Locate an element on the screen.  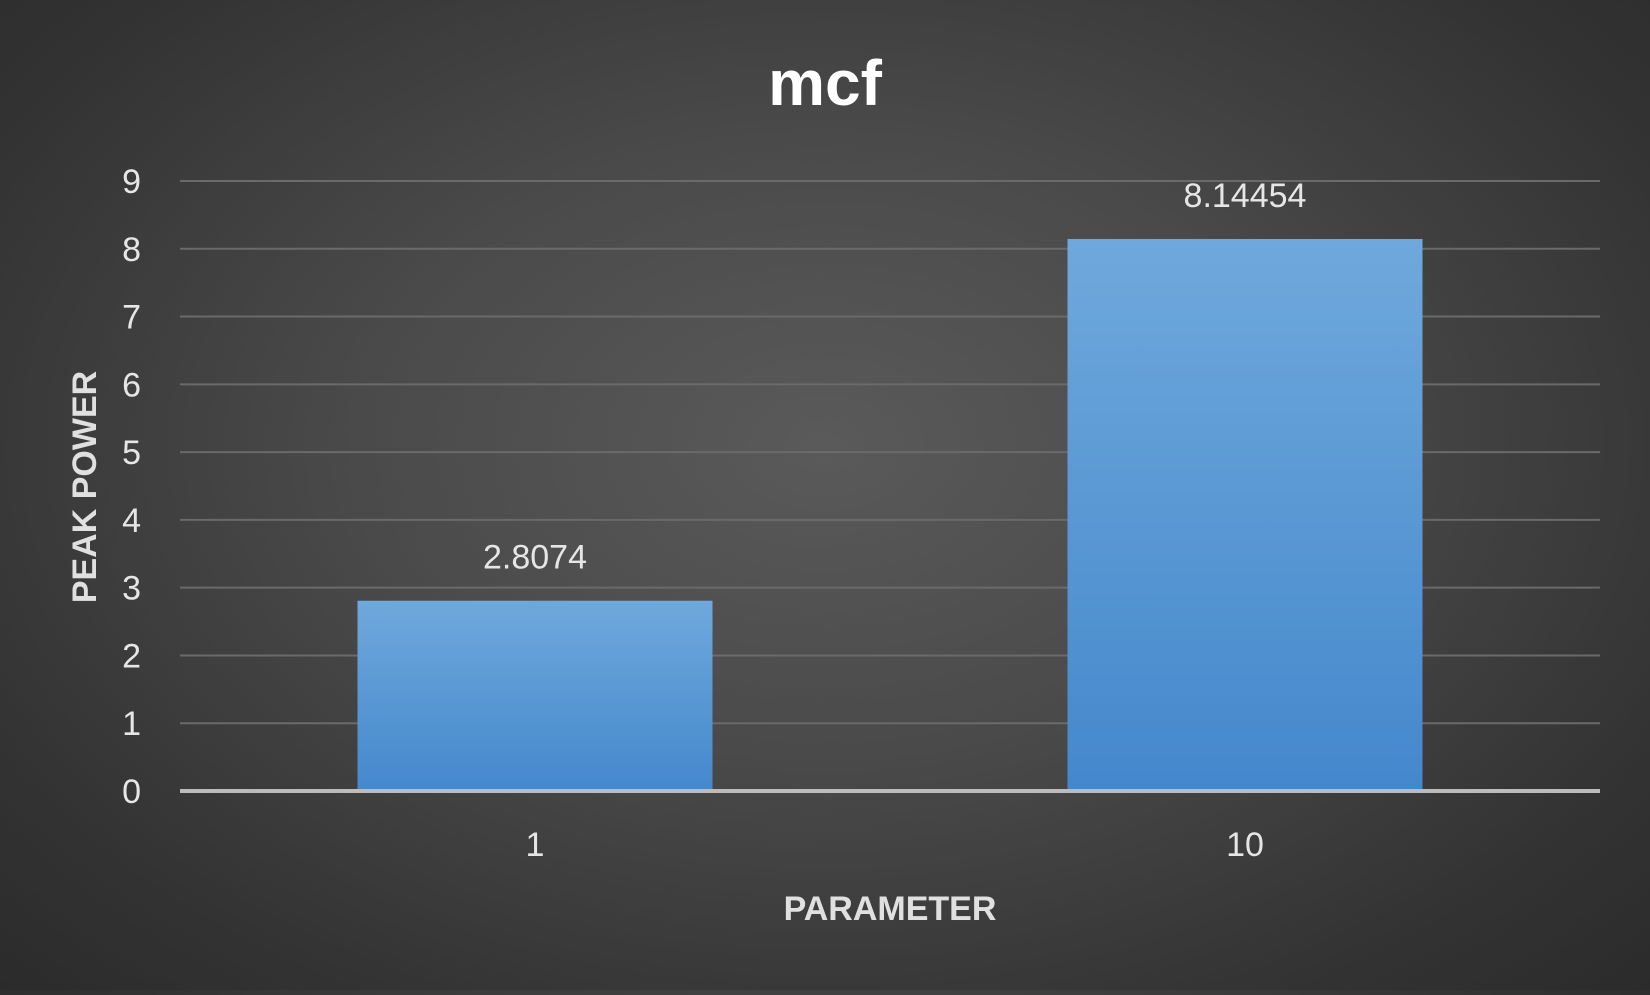
y-tick-label: 1 is located at coordinates (131, 724).